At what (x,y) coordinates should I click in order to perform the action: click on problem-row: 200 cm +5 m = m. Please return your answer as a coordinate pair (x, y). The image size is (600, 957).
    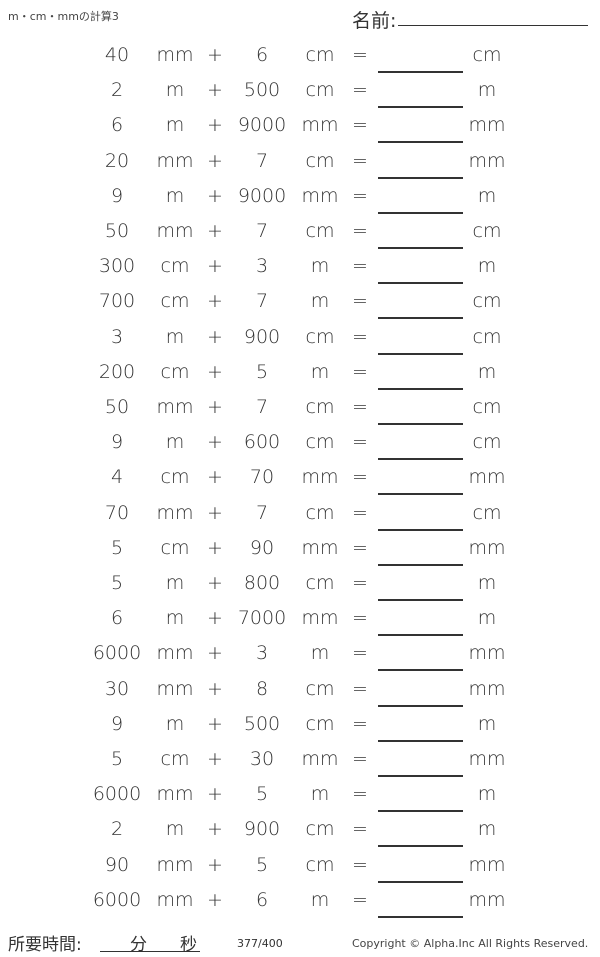
    Looking at the image, I should click on (300, 376).